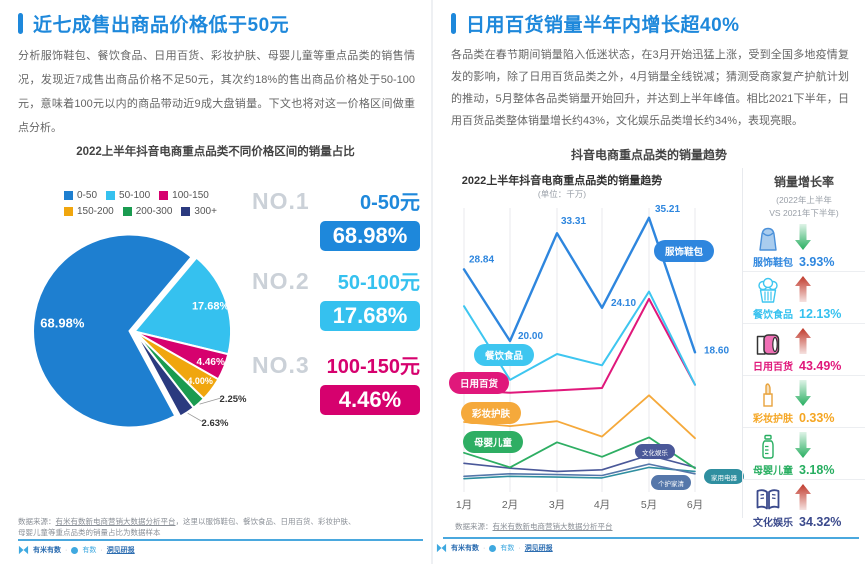  Describe the element at coordinates (370, 316) in the screenshot. I see `rank-2-value-badge: 17.68%` at that location.